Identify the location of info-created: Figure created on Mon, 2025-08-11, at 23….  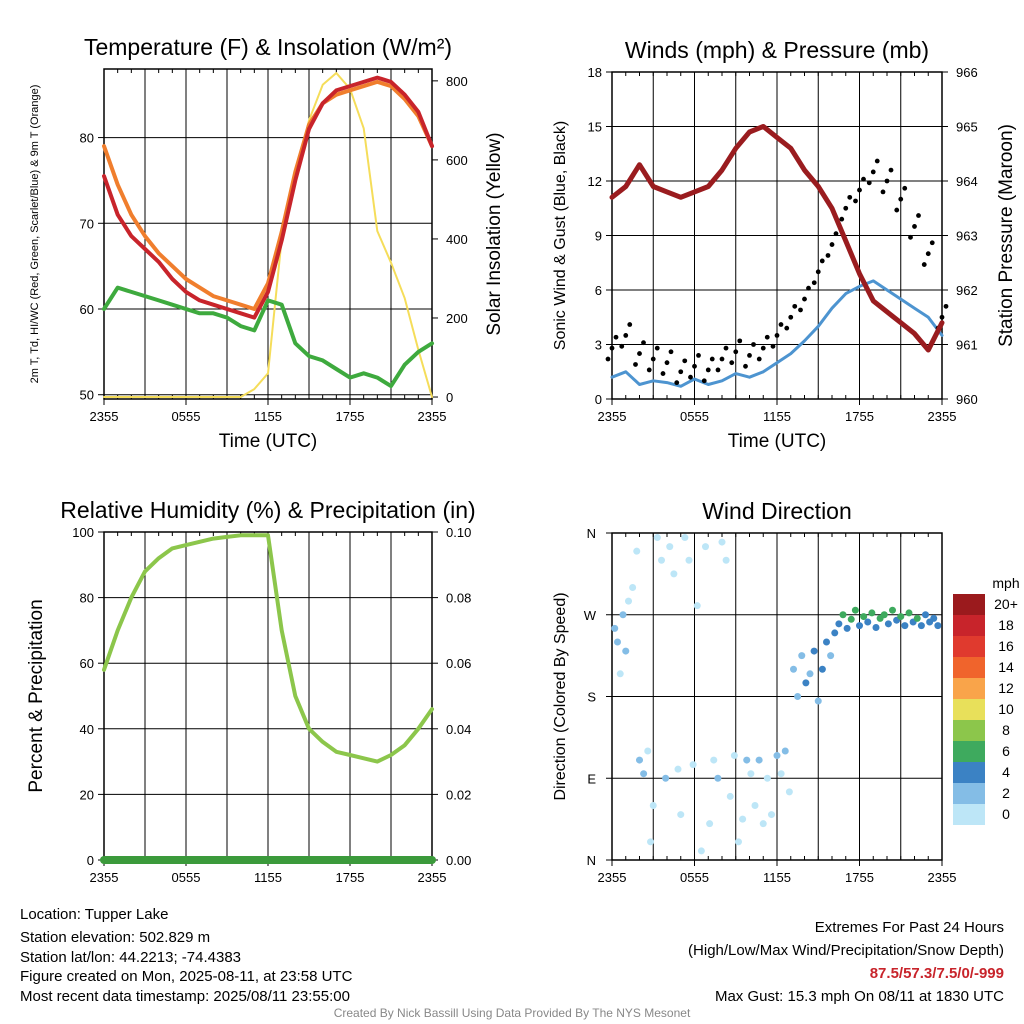
(186, 976).